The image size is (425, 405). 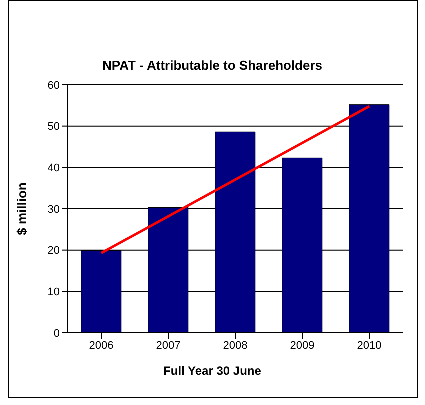 What do you see at coordinates (369, 346) in the screenshot?
I see `x-tick-label: 2010` at bounding box center [369, 346].